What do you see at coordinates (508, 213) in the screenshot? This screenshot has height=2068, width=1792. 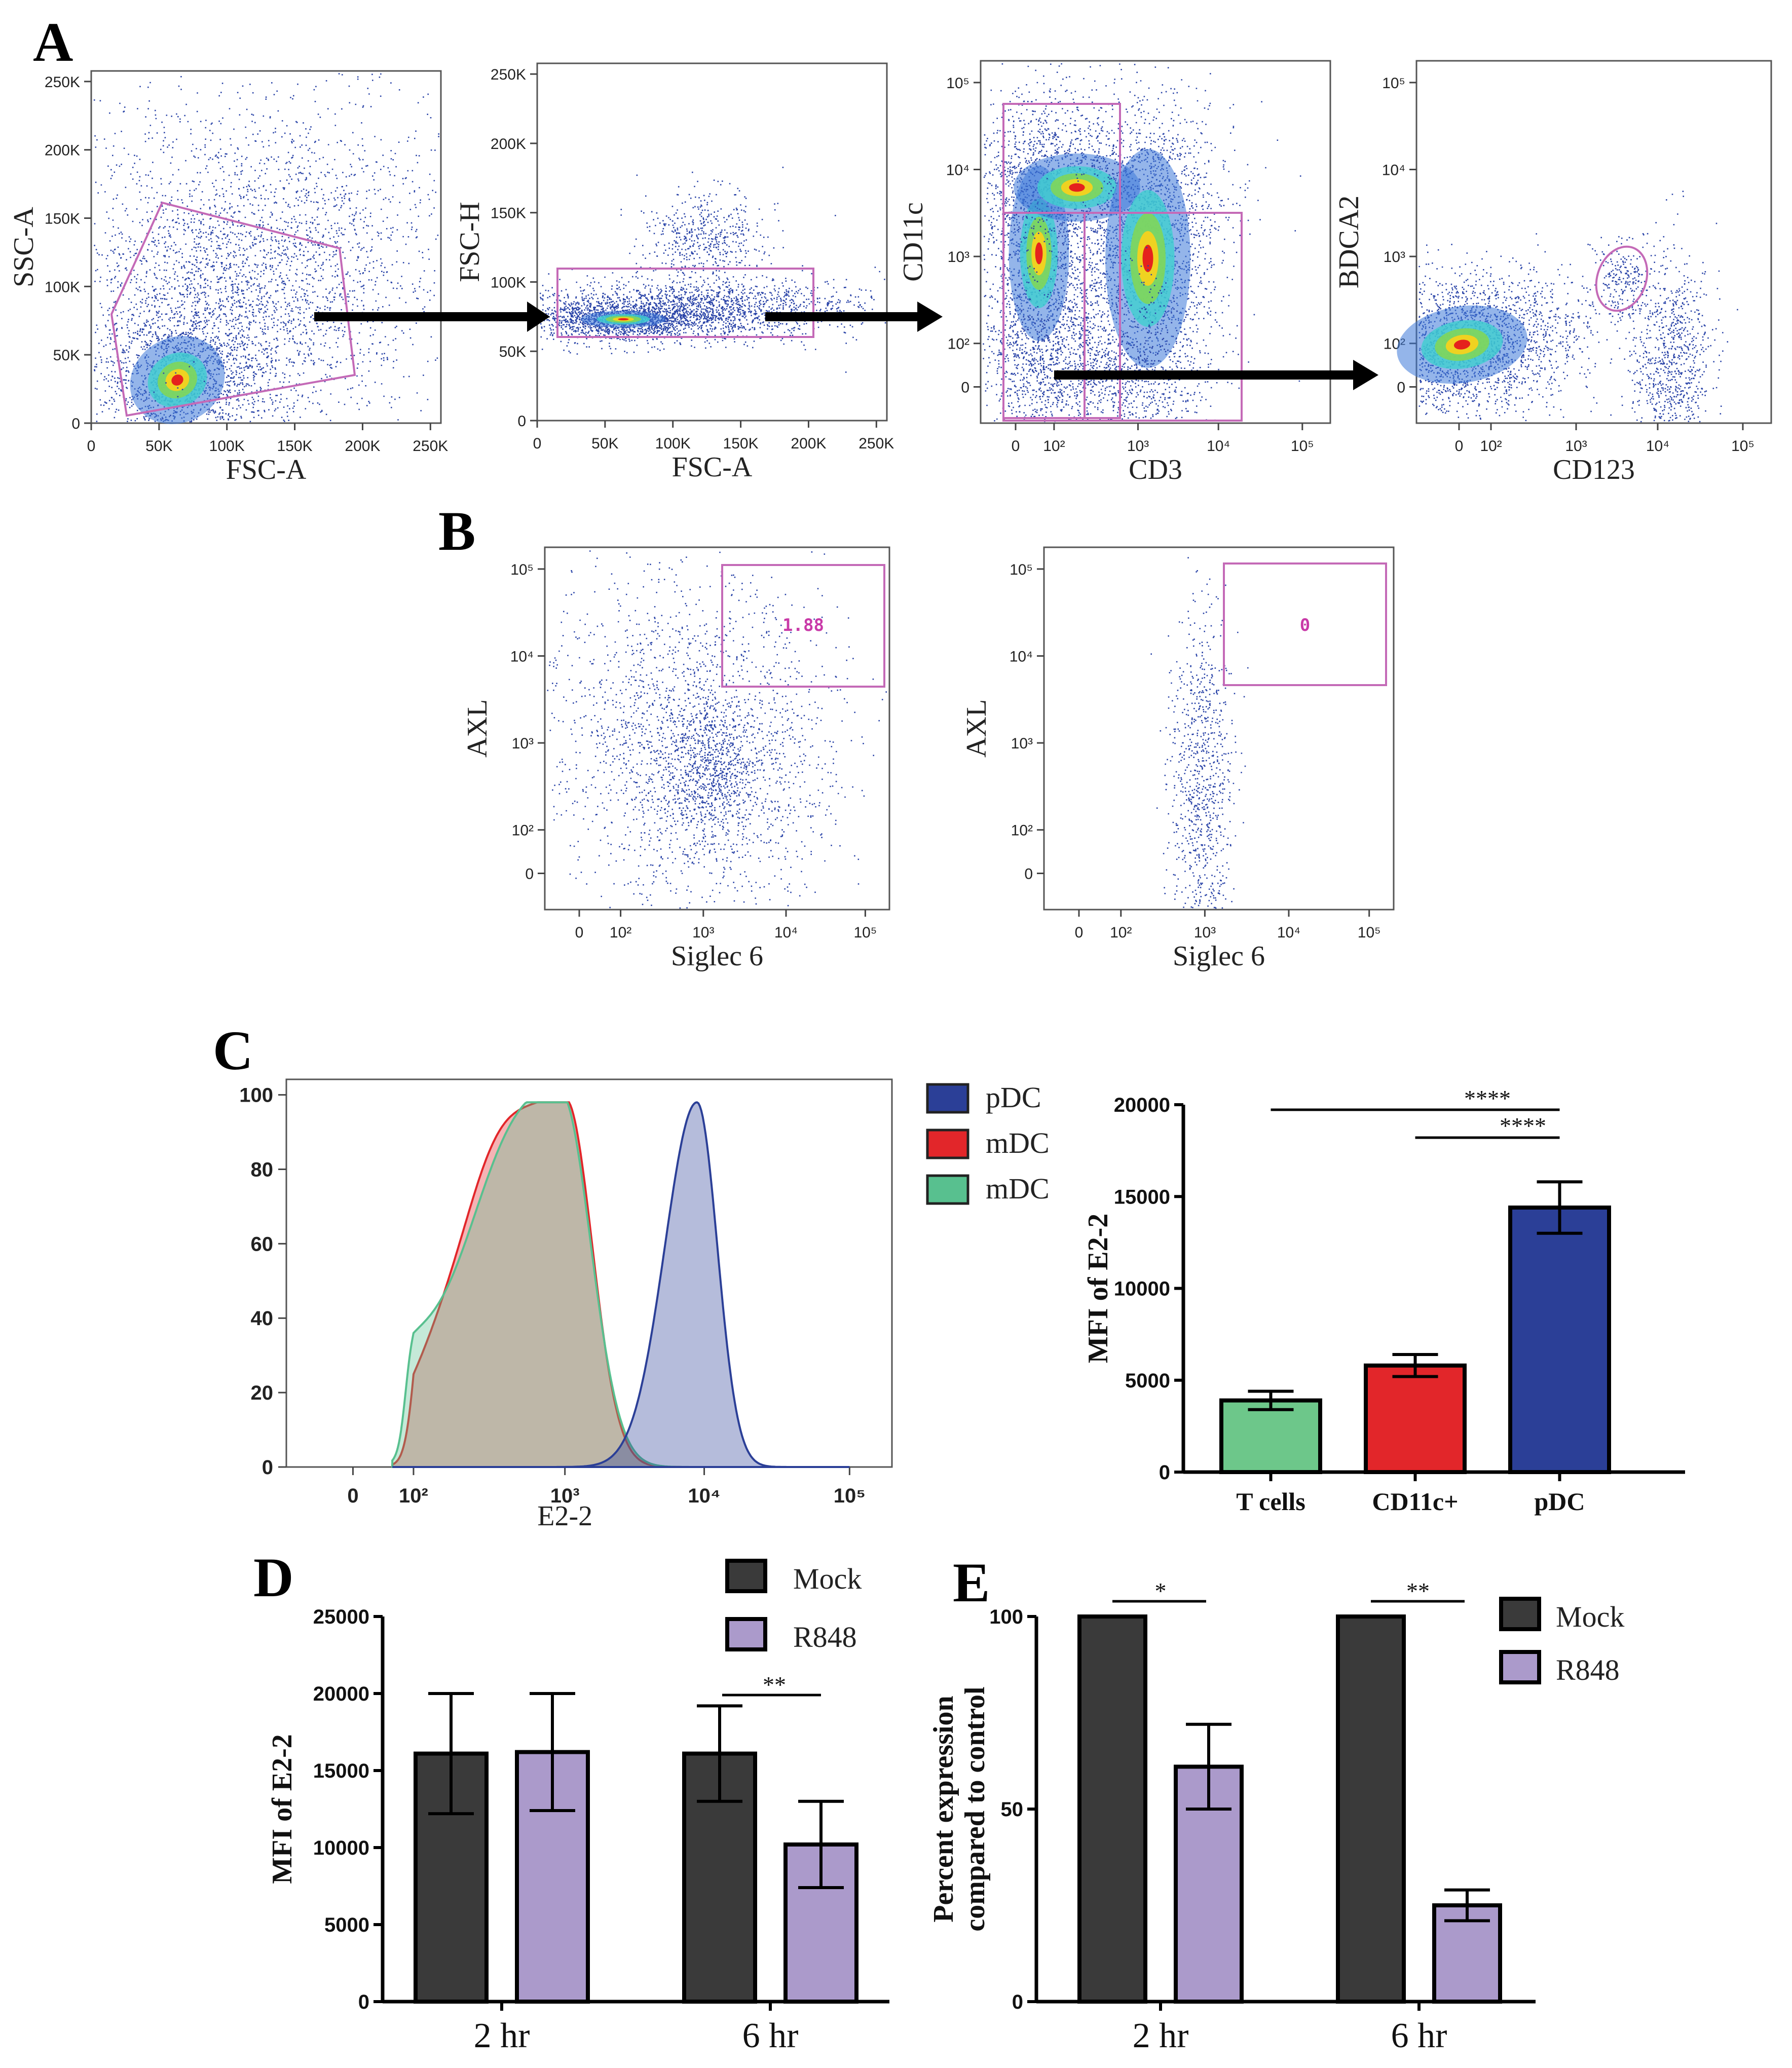 I see `y-tick-label: 150K` at bounding box center [508, 213].